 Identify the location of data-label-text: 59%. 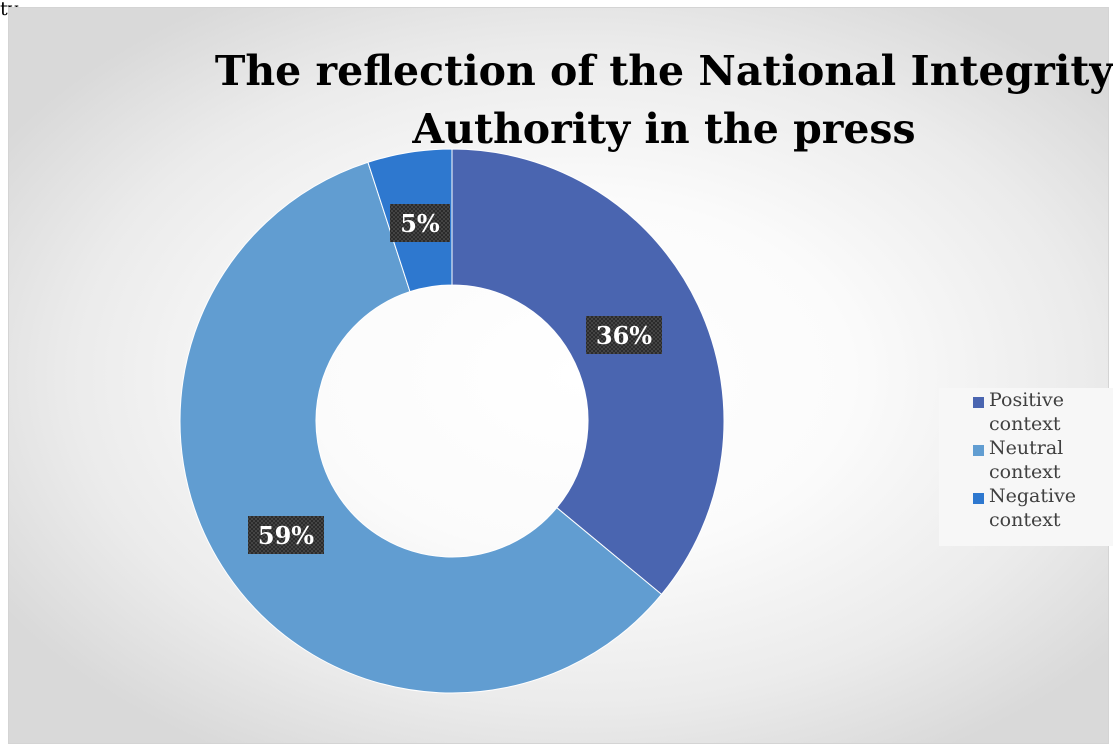
(286, 535).